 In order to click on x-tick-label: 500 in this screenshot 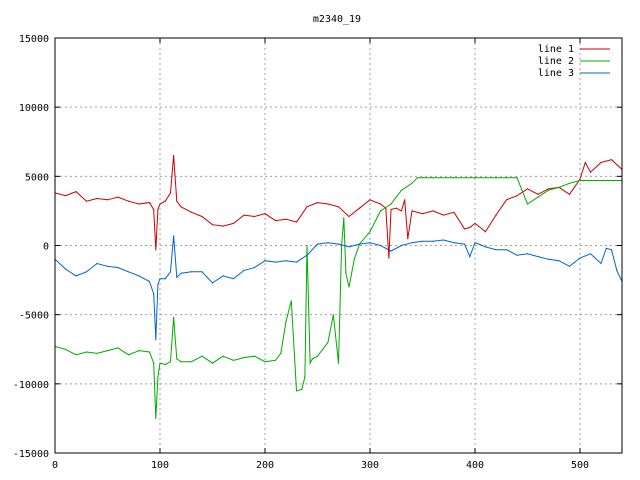, I will do `click(580, 465)`.